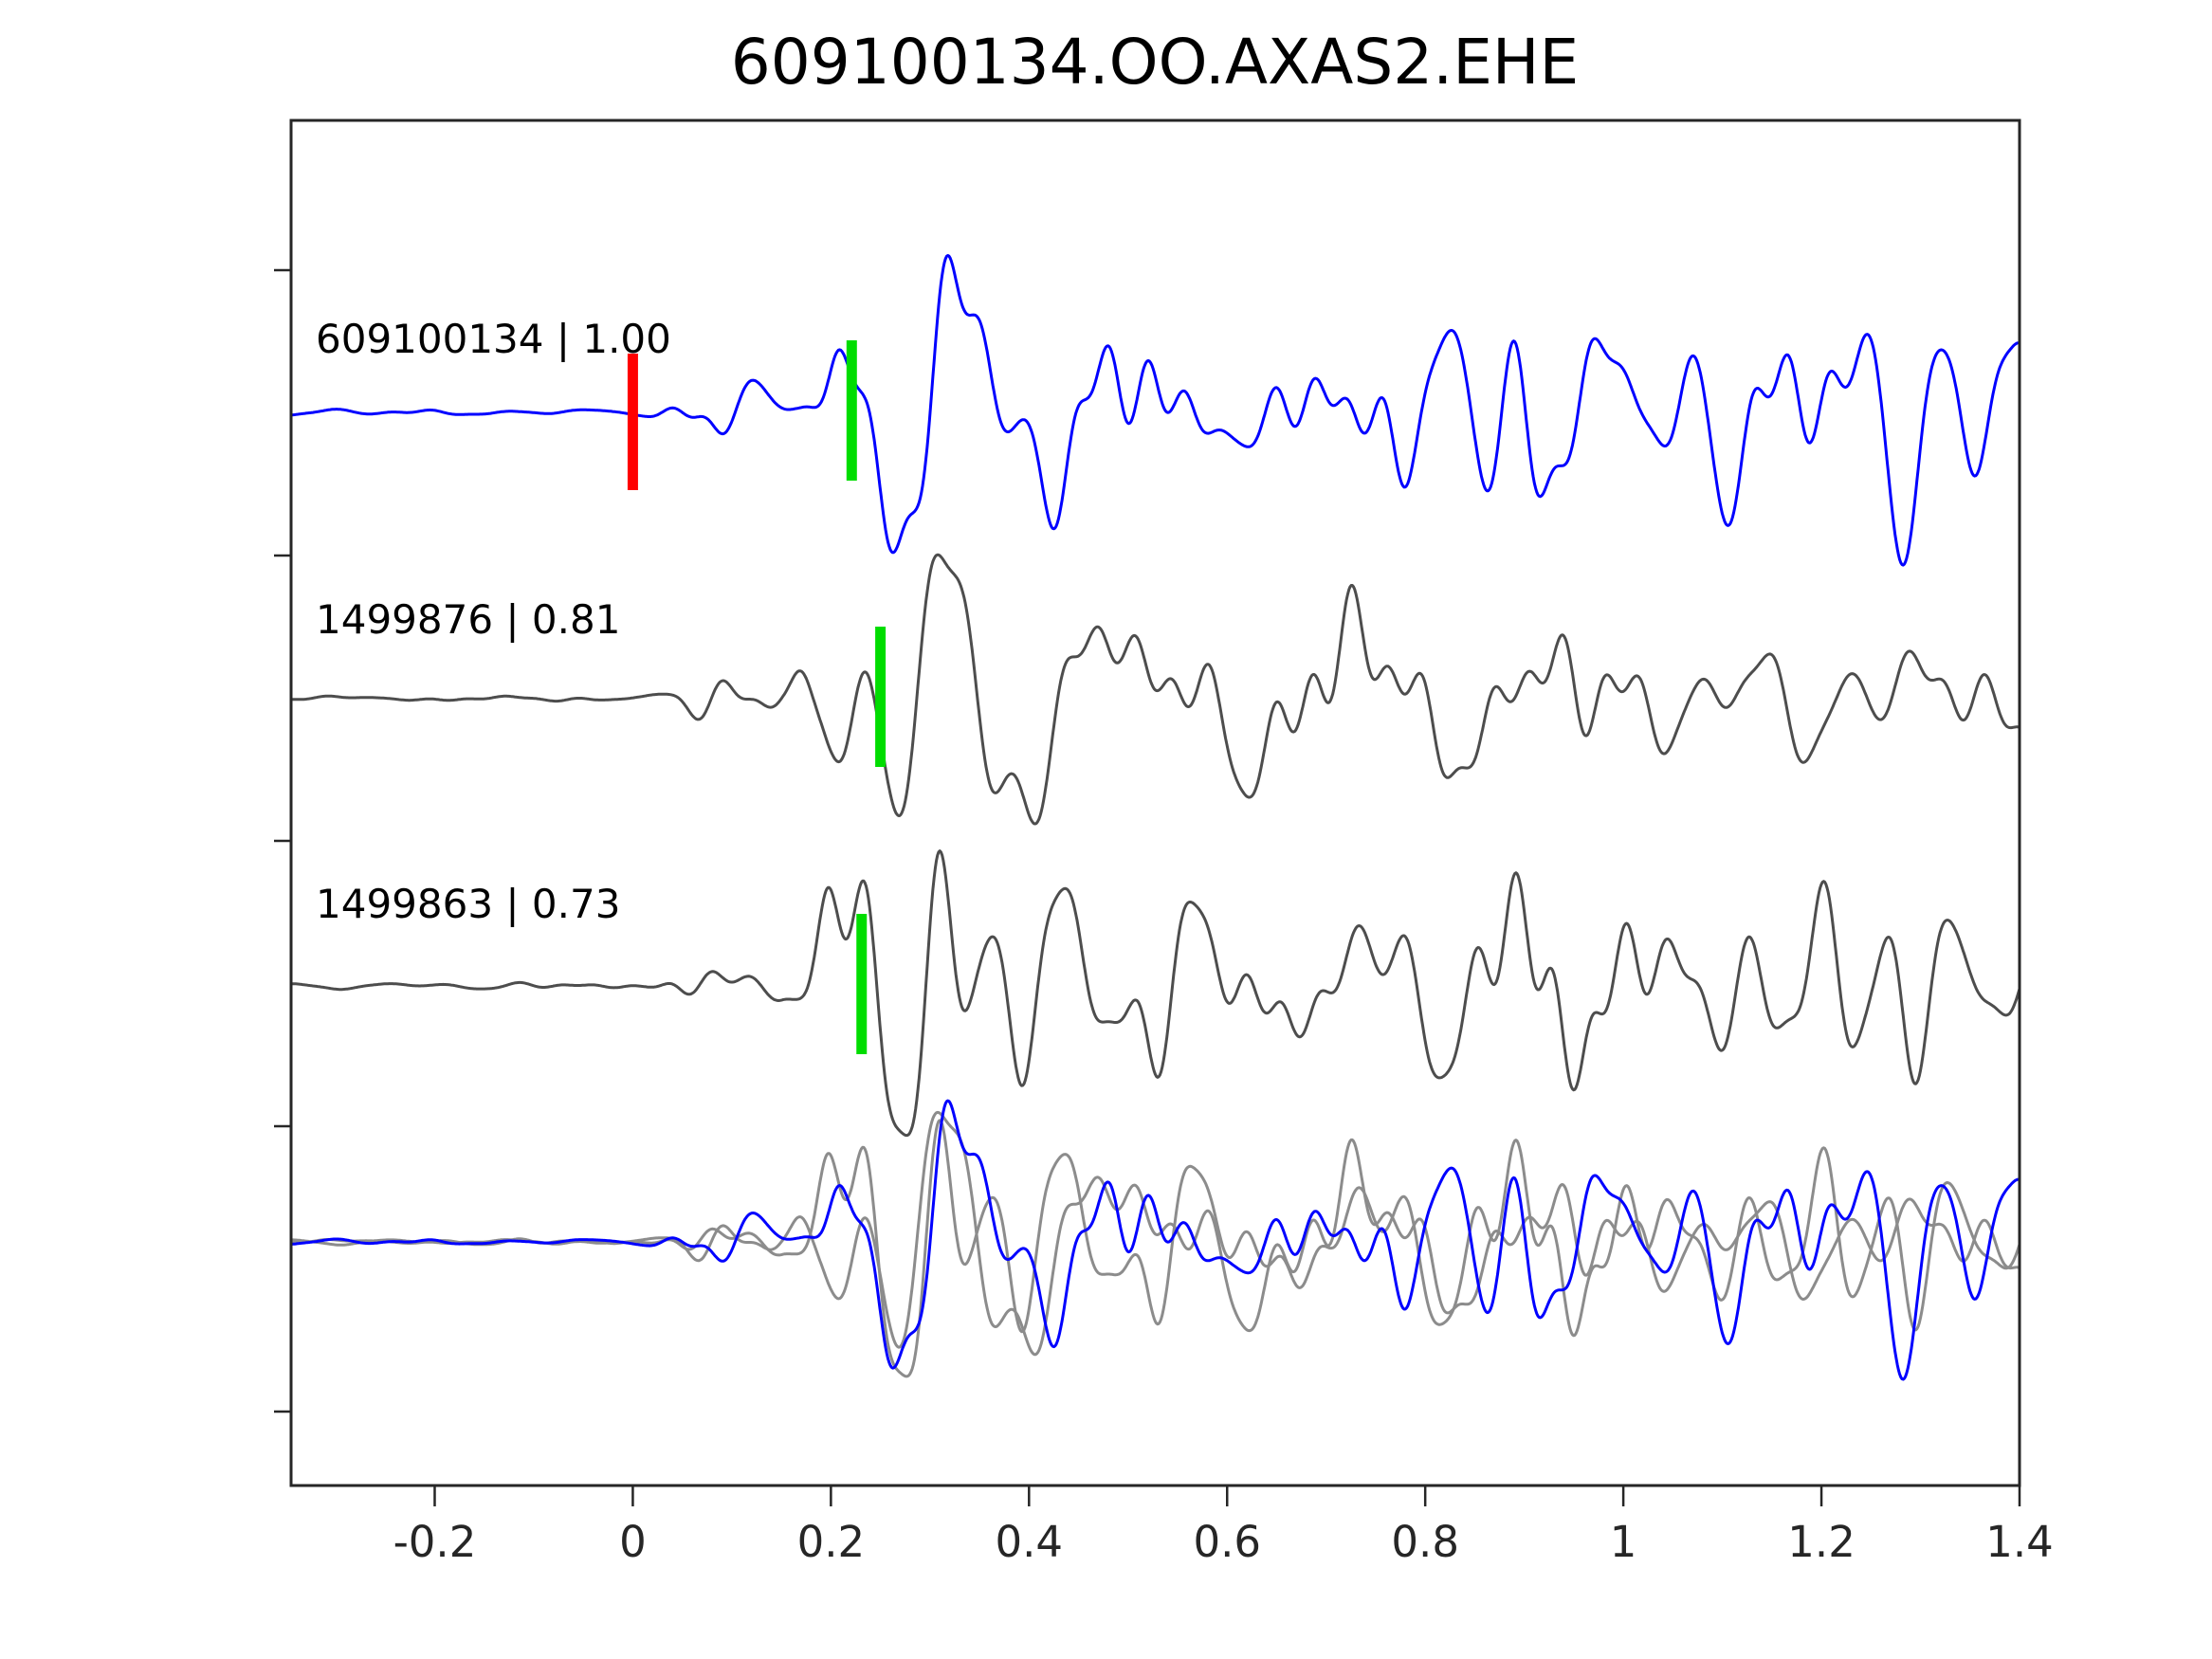 Image resolution: width=2212 pixels, height=1659 pixels. Describe the element at coordinates (1623, 1542) in the screenshot. I see `x-tick-label: 1` at that location.